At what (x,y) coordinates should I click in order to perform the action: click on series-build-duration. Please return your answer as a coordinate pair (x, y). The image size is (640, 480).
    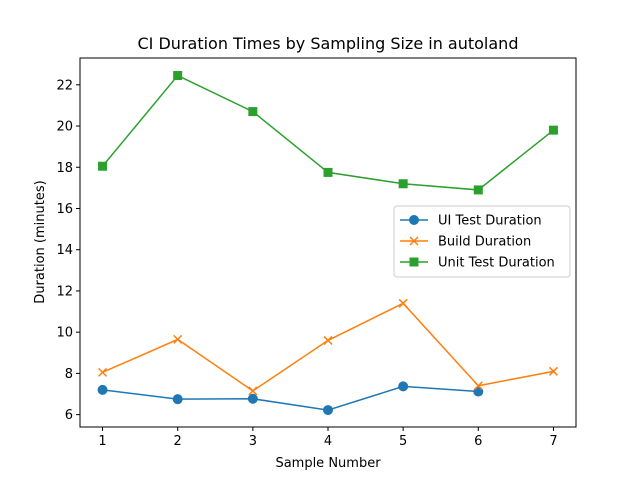
    Looking at the image, I should click on (328, 347).